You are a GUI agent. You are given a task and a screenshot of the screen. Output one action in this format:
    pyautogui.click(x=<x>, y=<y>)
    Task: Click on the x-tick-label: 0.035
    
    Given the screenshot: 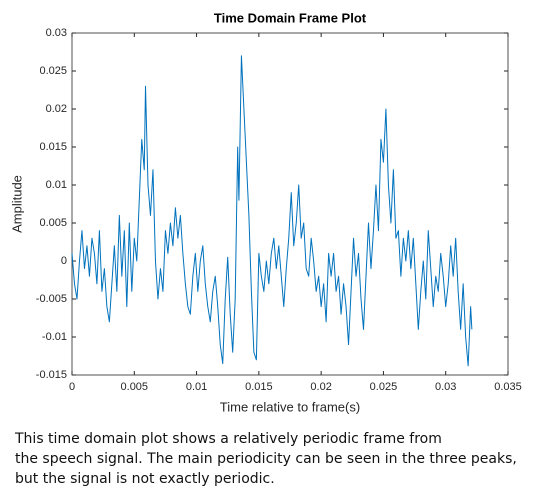 What is the action you would take?
    pyautogui.click(x=508, y=387)
    